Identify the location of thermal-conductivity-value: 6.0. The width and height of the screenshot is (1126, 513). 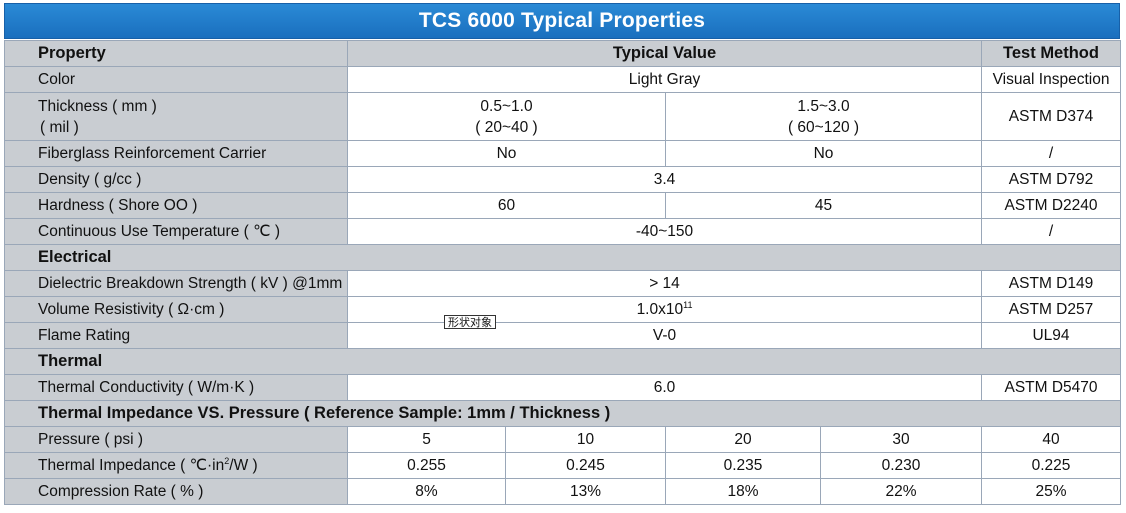
(664, 387).